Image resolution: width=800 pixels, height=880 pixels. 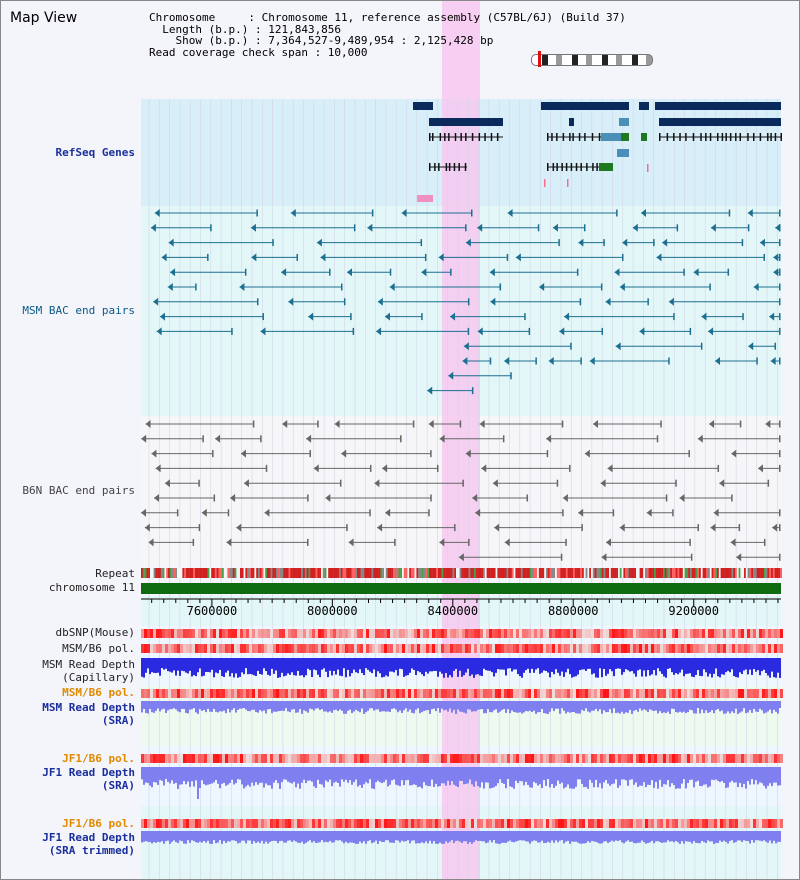 What do you see at coordinates (461, 440) in the screenshot?
I see `highlight-region` at bounding box center [461, 440].